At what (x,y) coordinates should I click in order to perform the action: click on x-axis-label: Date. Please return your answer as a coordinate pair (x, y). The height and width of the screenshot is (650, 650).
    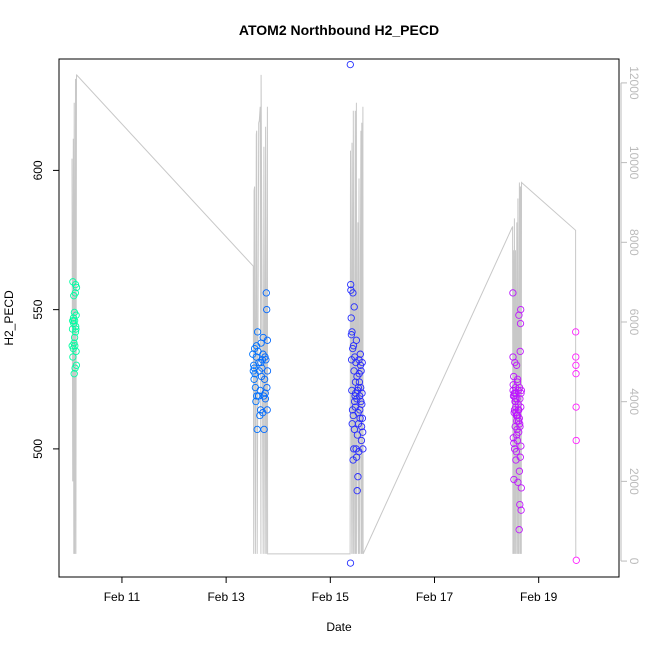
    Looking at the image, I should click on (339, 627).